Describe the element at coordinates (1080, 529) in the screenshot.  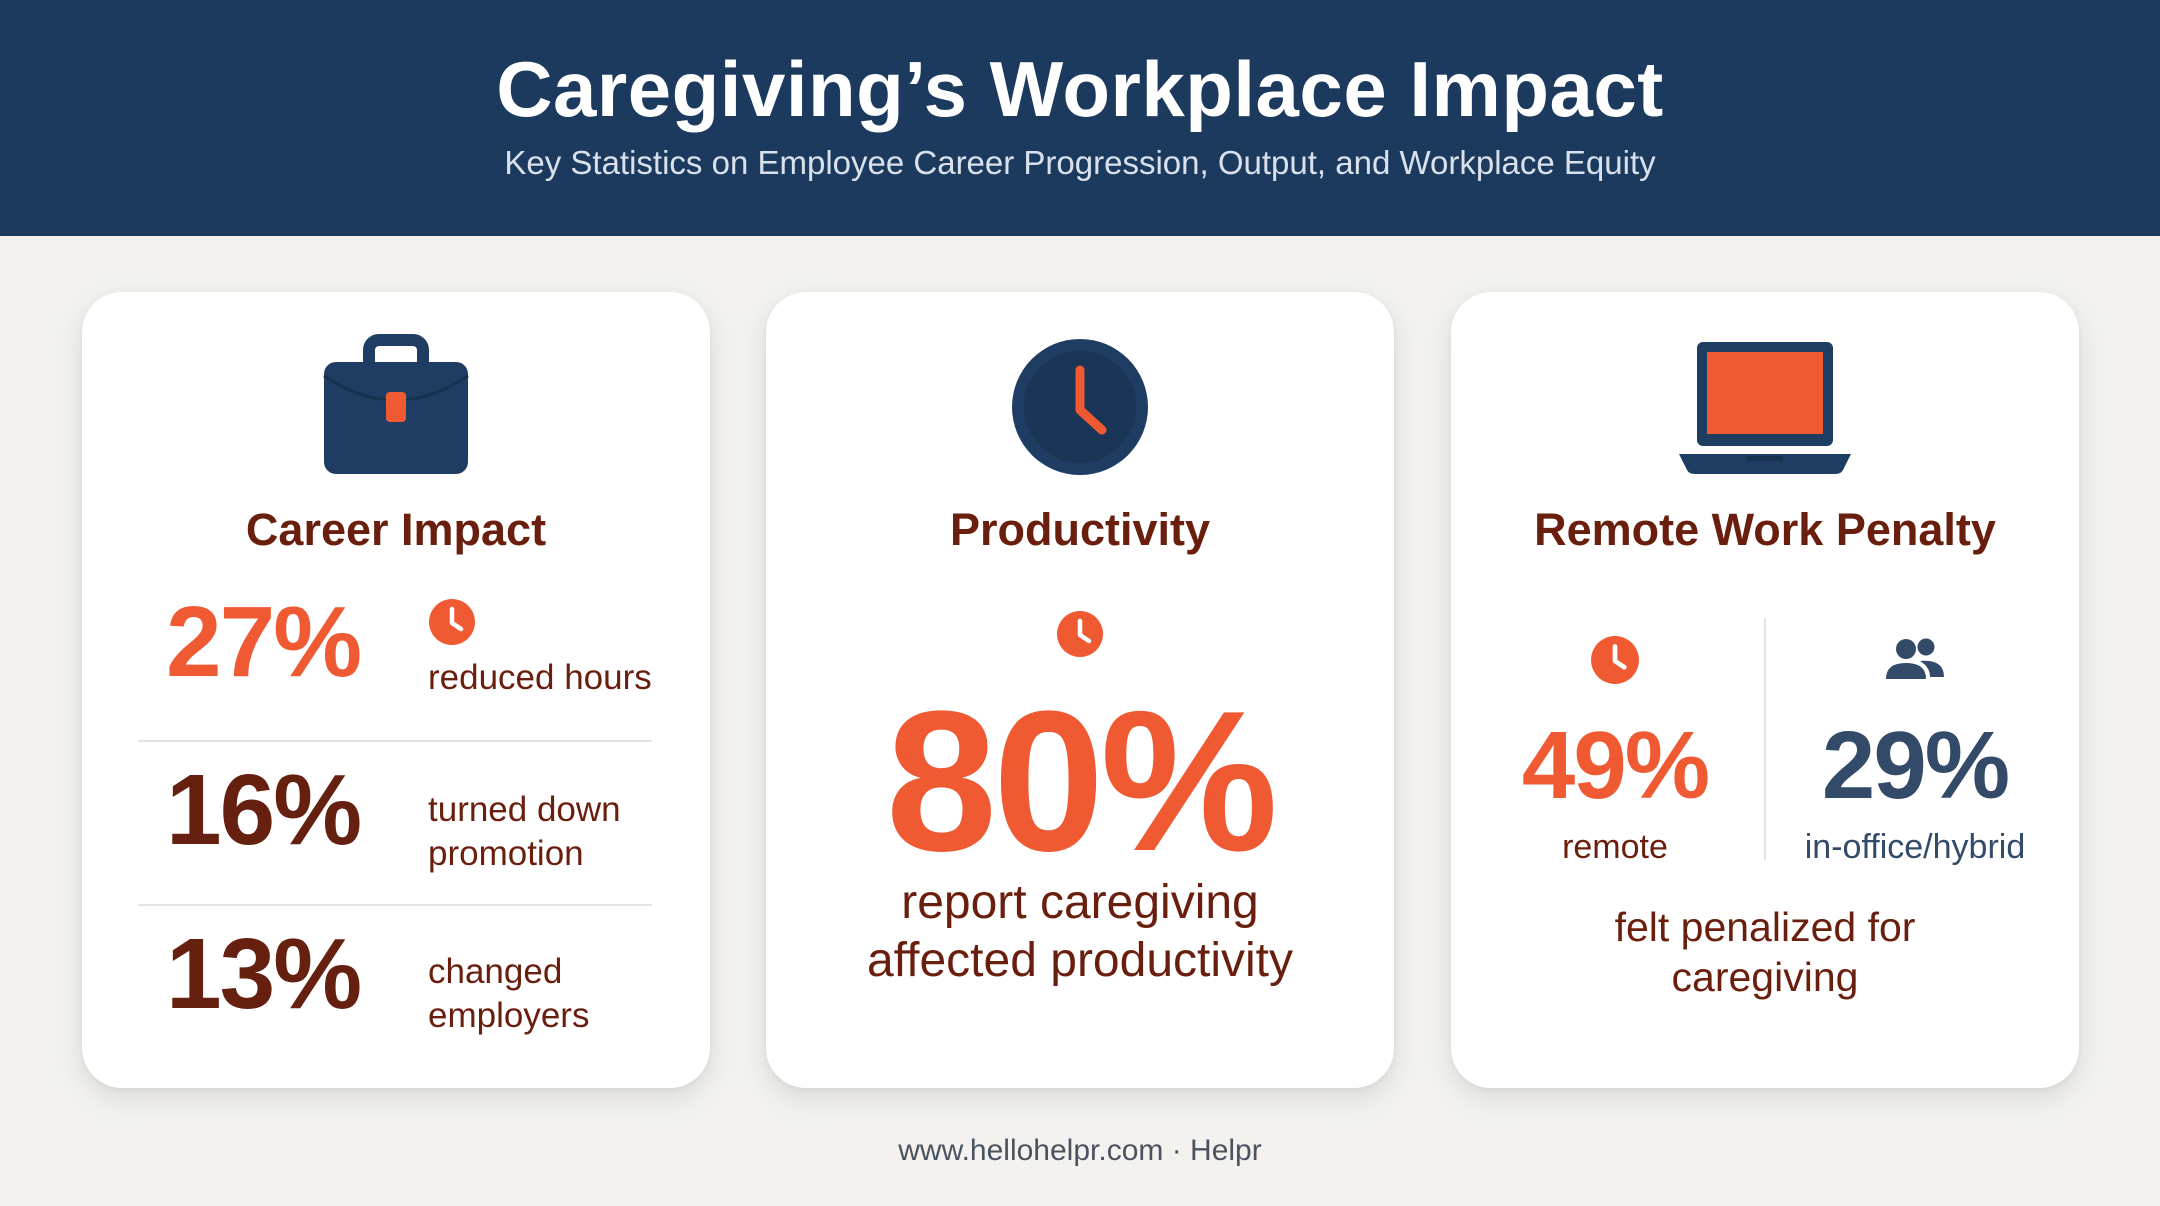
I see `productivity-title: Productivity` at that location.